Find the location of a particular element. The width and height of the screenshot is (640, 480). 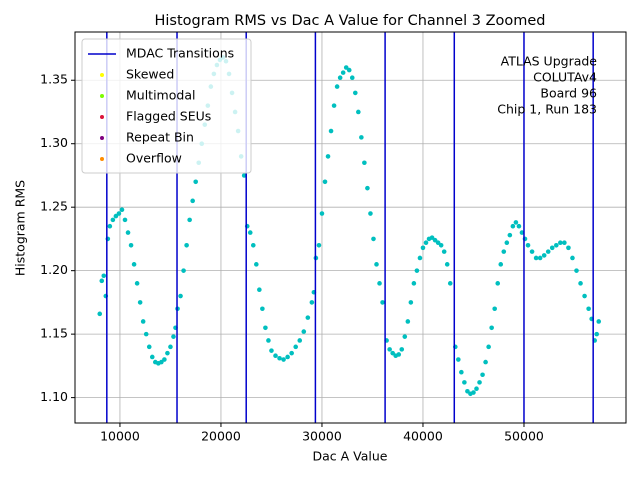

annotation: Chip 1, Run 183 is located at coordinates (547, 109).